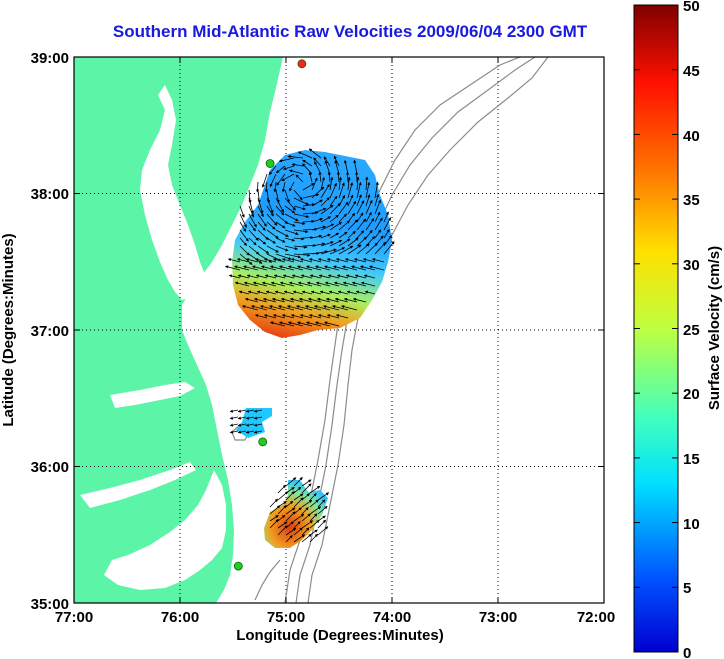 This screenshot has height=659, width=724. What do you see at coordinates (691, 200) in the screenshot?
I see `colorbar-tick-label: 35` at bounding box center [691, 200].